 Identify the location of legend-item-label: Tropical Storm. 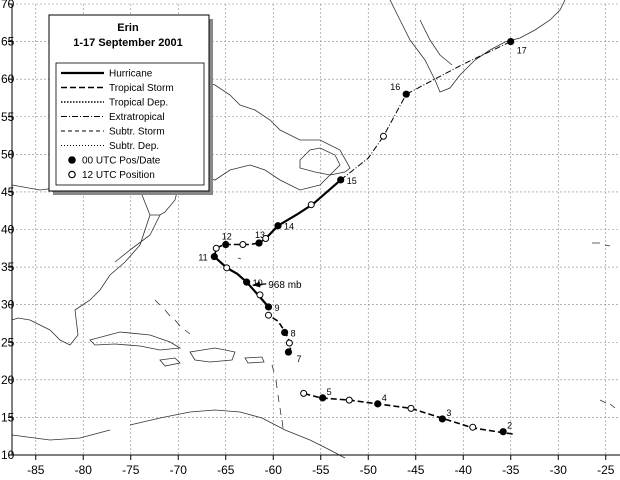
(141, 88).